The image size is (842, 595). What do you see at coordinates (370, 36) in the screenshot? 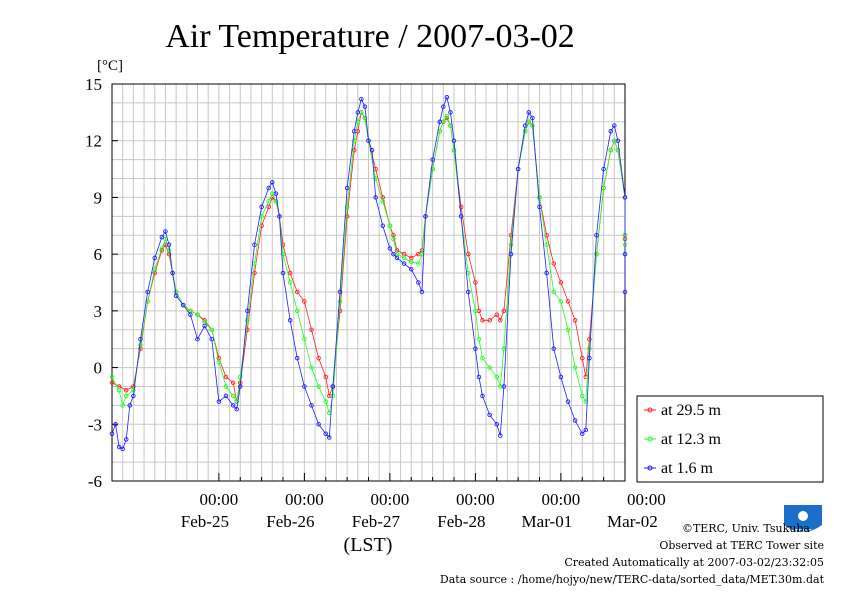
I see `chart-title: Air Temperature / 2007-03-02` at bounding box center [370, 36].